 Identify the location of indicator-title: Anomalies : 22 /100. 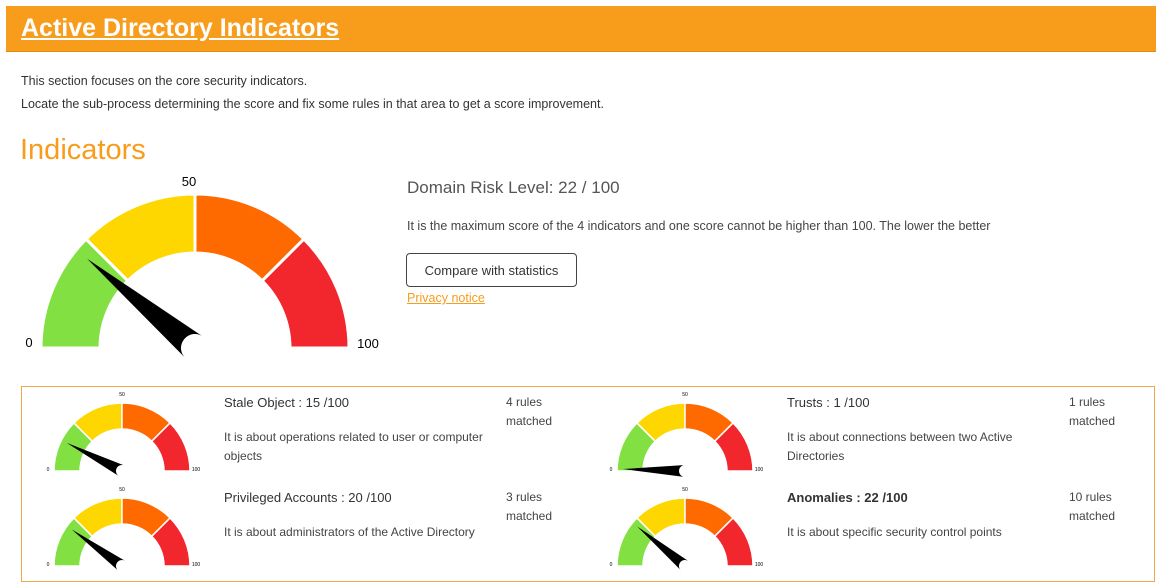
(847, 497).